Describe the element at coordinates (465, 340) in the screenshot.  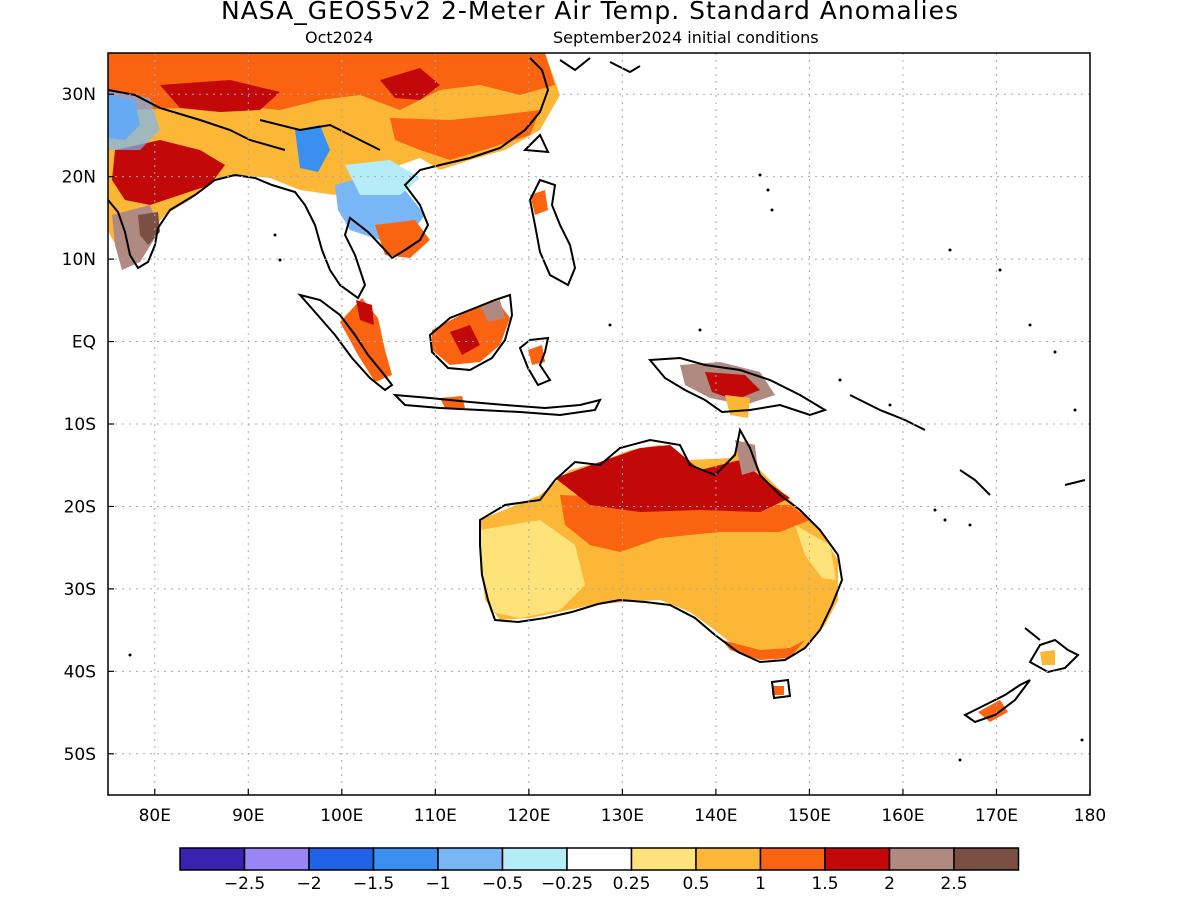
I see `borneo-hot` at that location.